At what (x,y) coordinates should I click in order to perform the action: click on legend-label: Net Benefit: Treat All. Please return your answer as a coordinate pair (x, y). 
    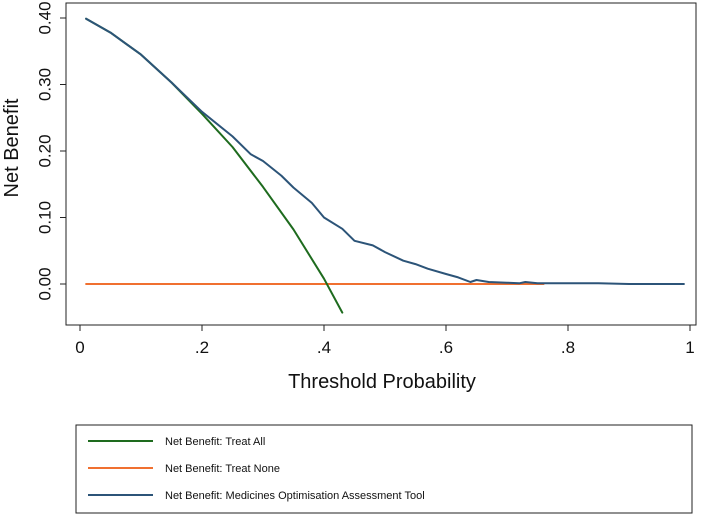
    Looking at the image, I should click on (215, 442).